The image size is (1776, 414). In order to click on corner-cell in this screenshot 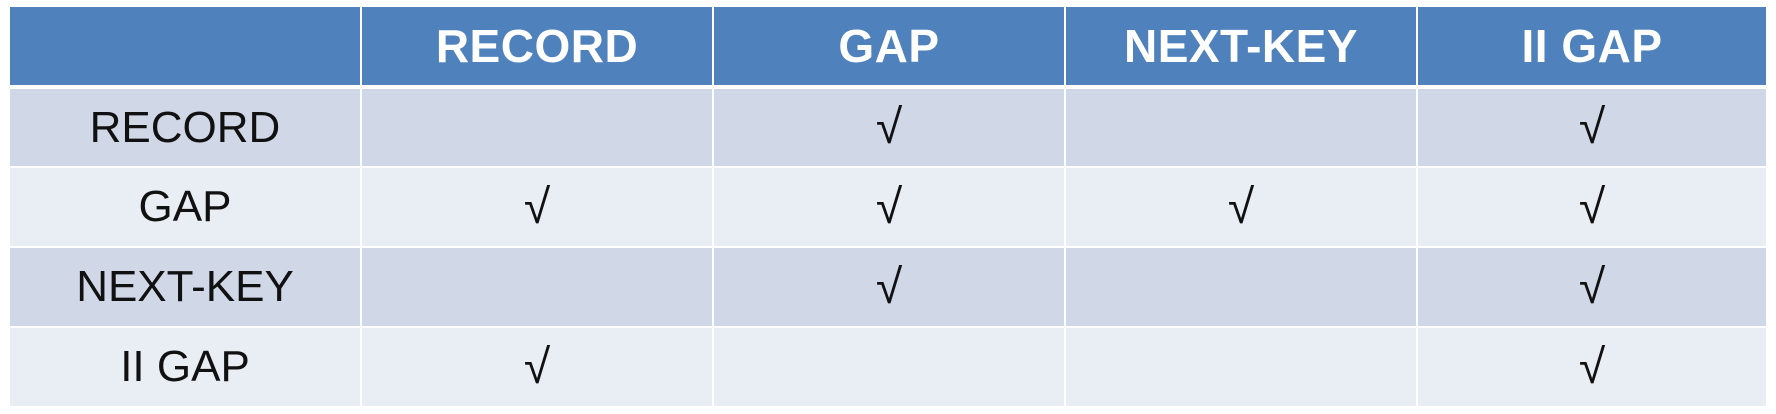, I will do `click(185, 48)`.